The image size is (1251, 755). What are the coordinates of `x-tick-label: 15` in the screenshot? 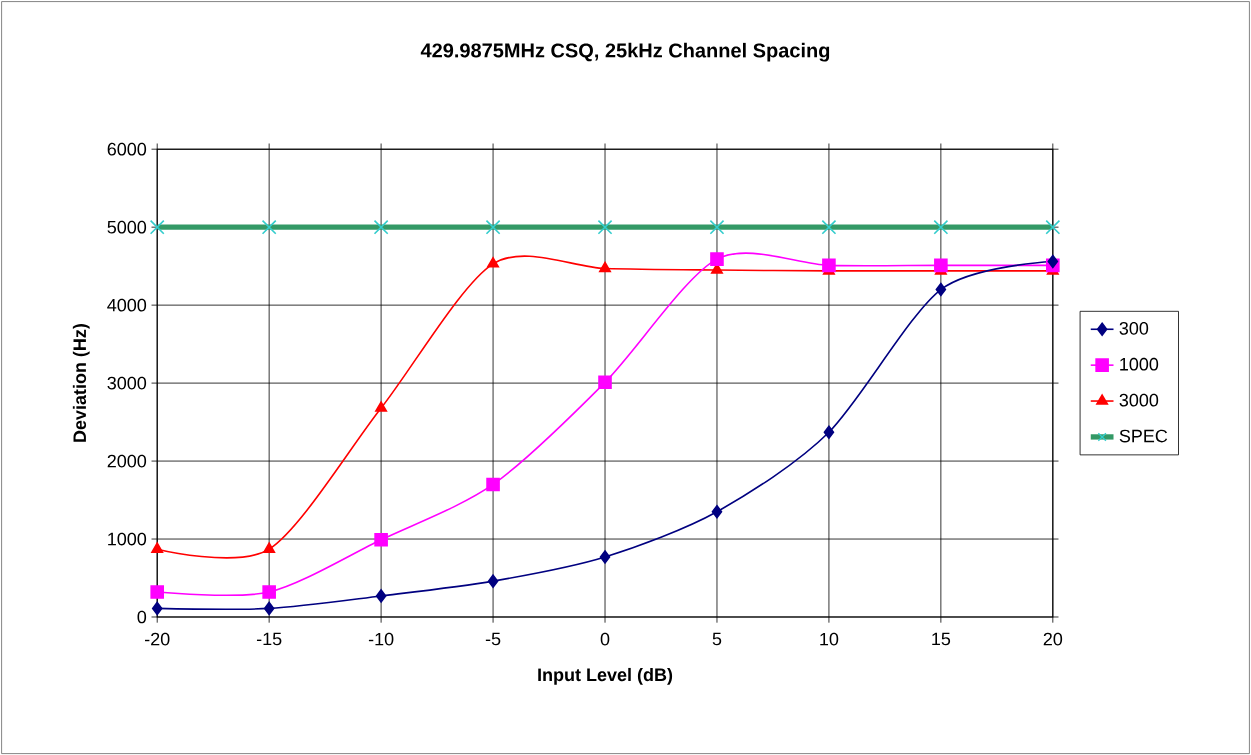 It's located at (941, 639).